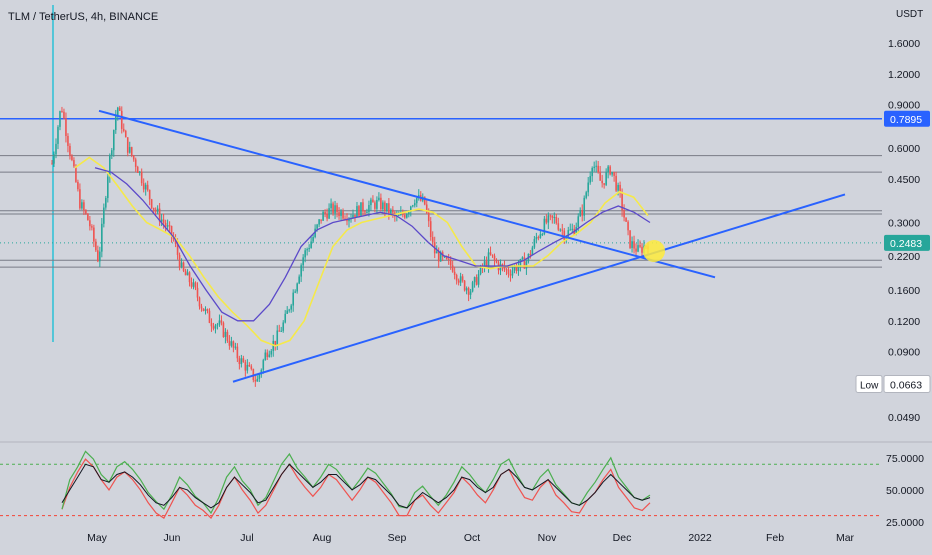  What do you see at coordinates (909, 14) in the screenshot?
I see `currency-label: USDT` at bounding box center [909, 14].